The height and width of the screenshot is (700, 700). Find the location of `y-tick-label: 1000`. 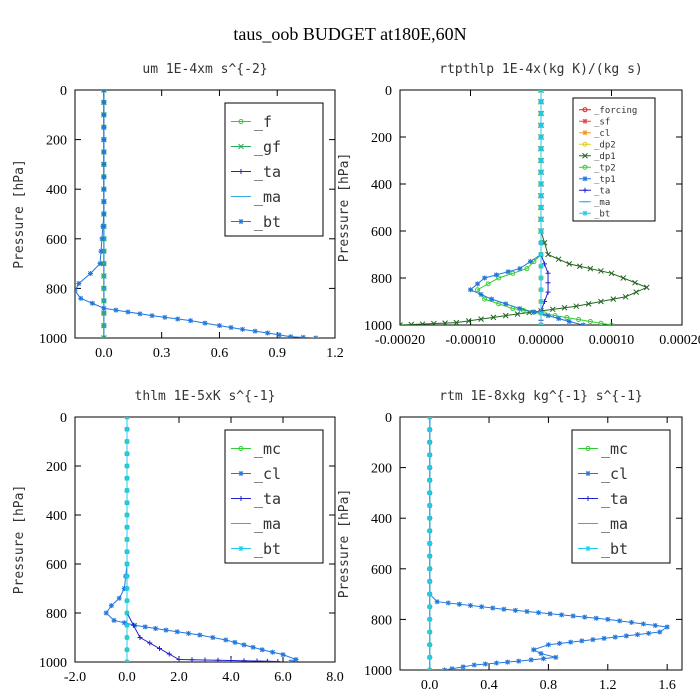

y-tick-label: 1000 is located at coordinates (378, 671).